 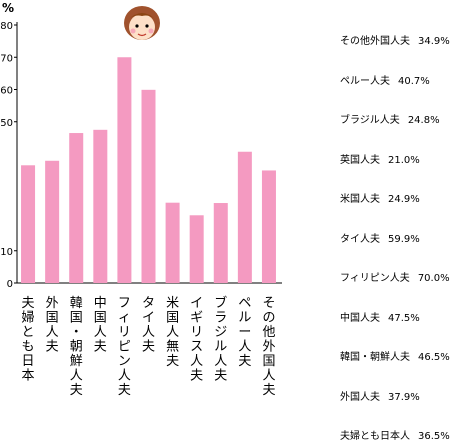 I want to click on legend-item: ブラジル人夫 24.8%, so click(x=390, y=118).